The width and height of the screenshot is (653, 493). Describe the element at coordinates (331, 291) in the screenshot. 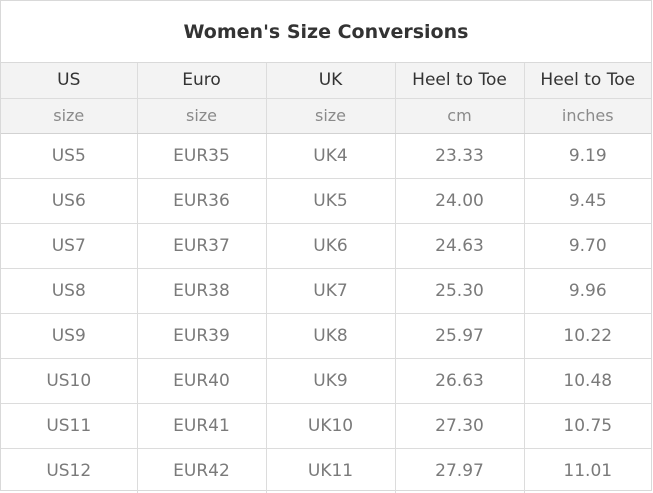

I see `cell-uk: UK7` at that location.